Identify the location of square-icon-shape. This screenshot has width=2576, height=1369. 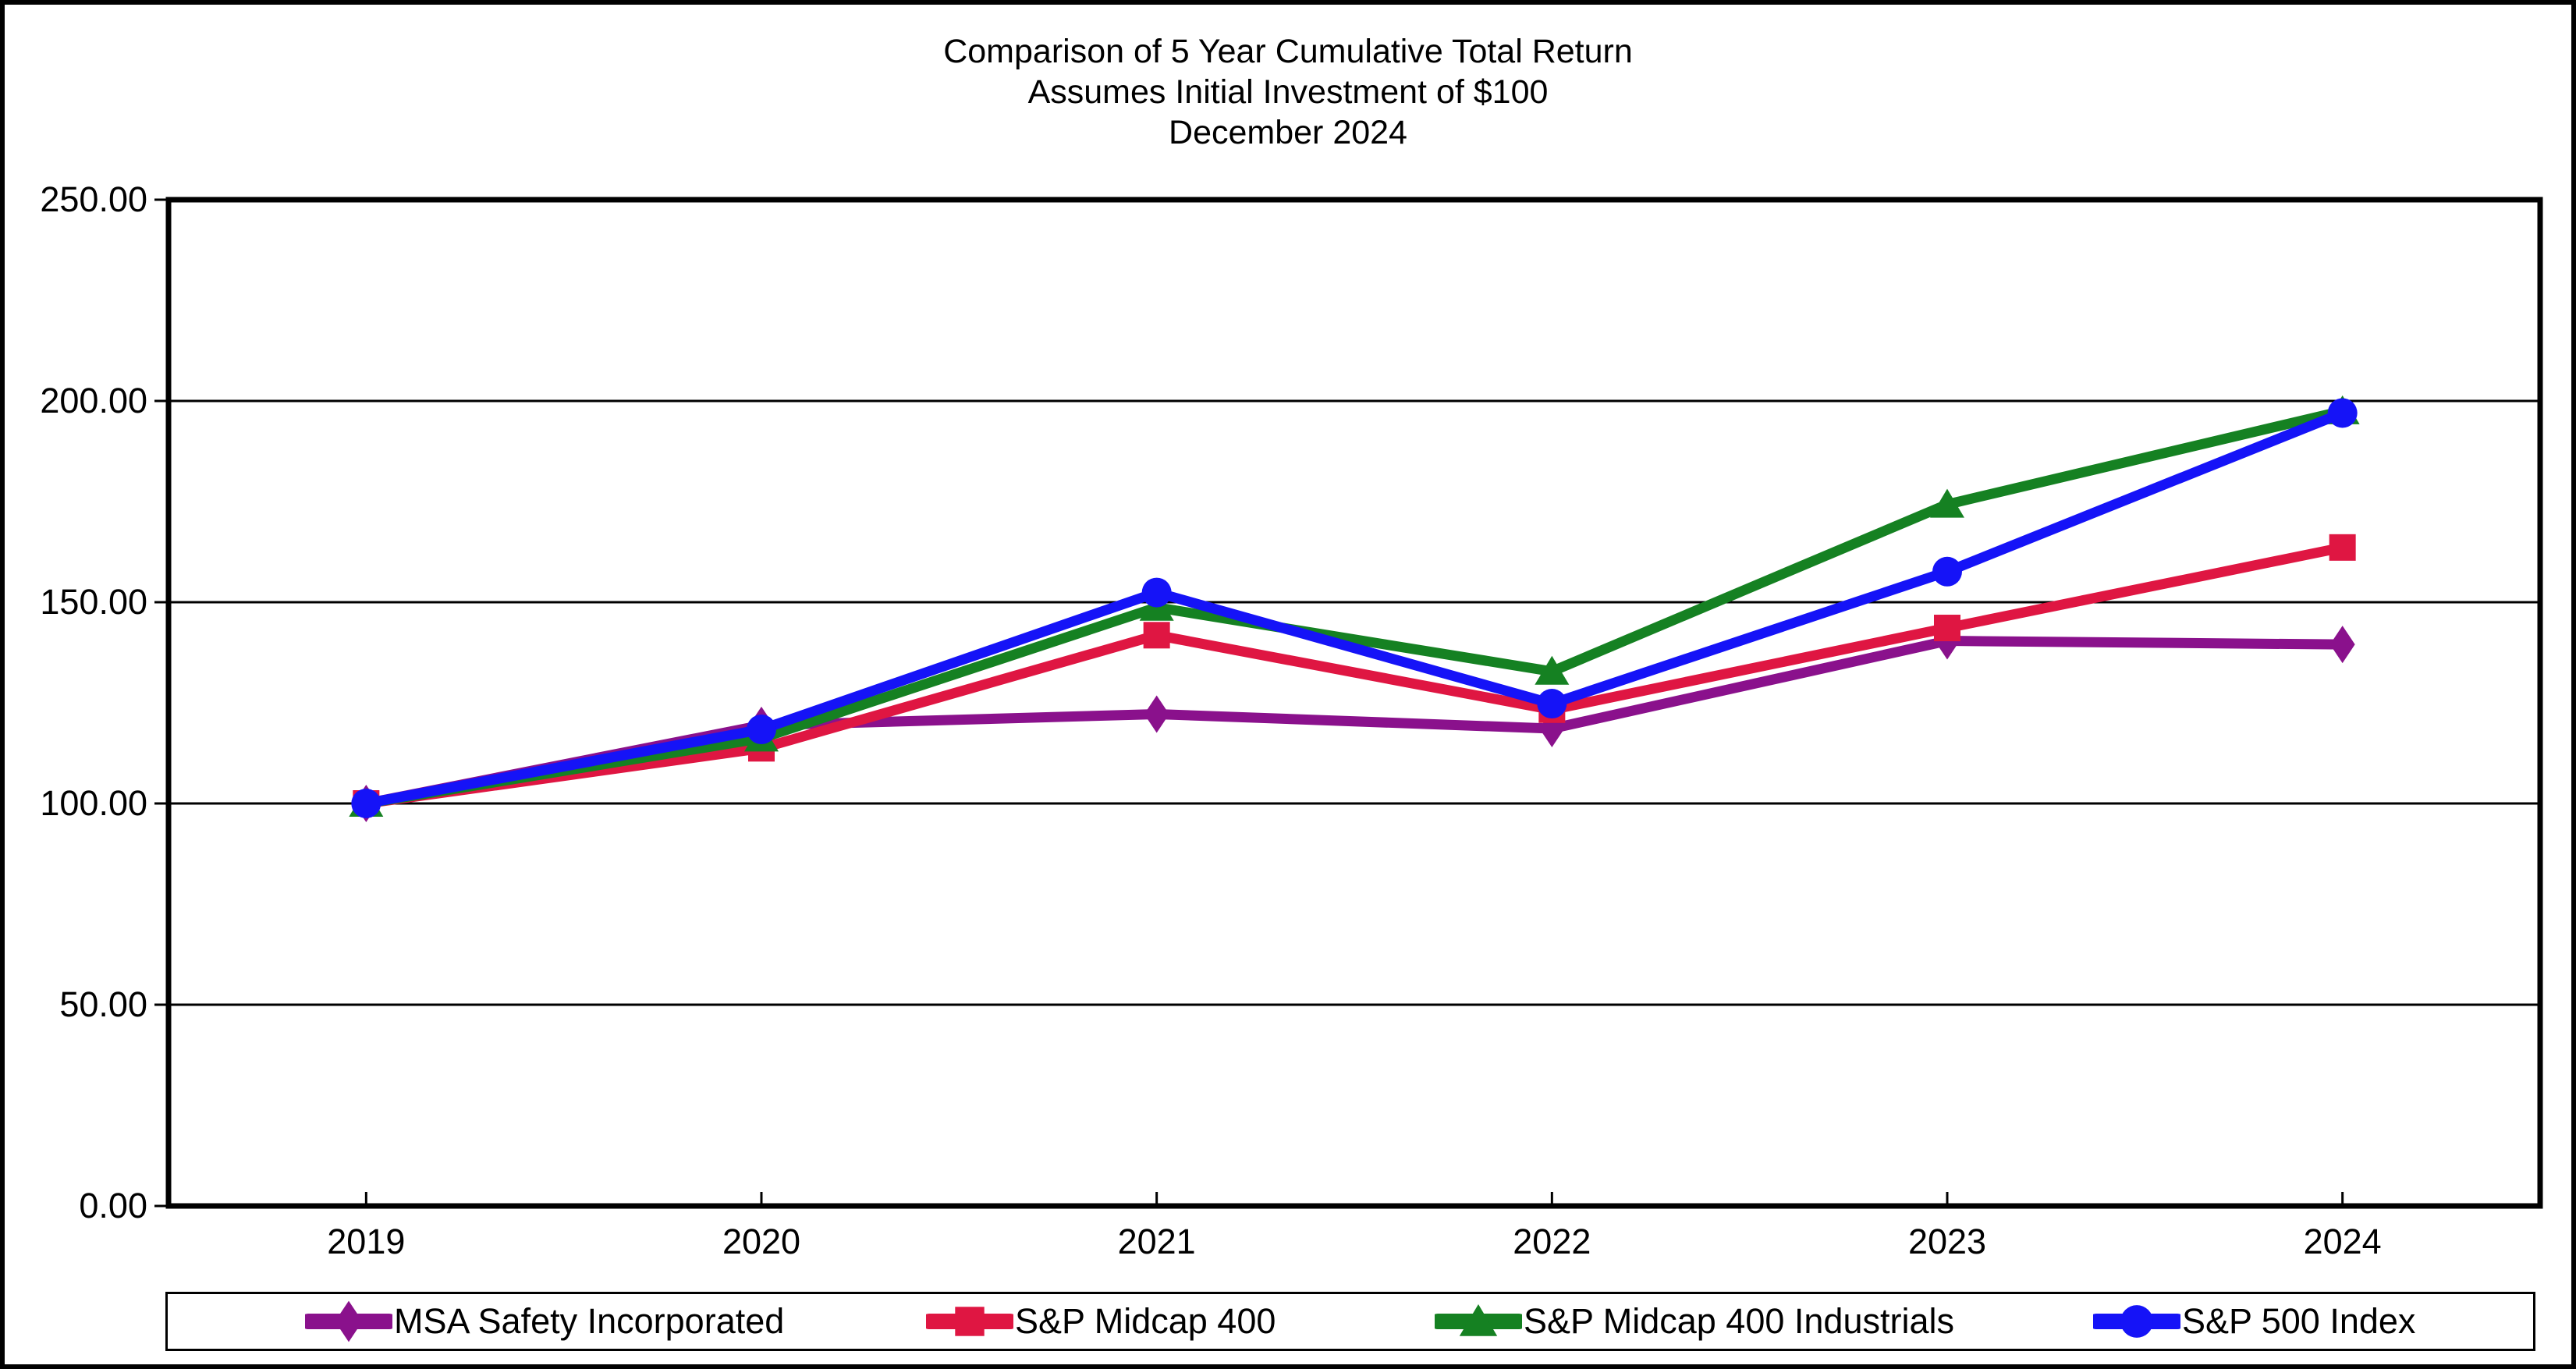
(970, 1321).